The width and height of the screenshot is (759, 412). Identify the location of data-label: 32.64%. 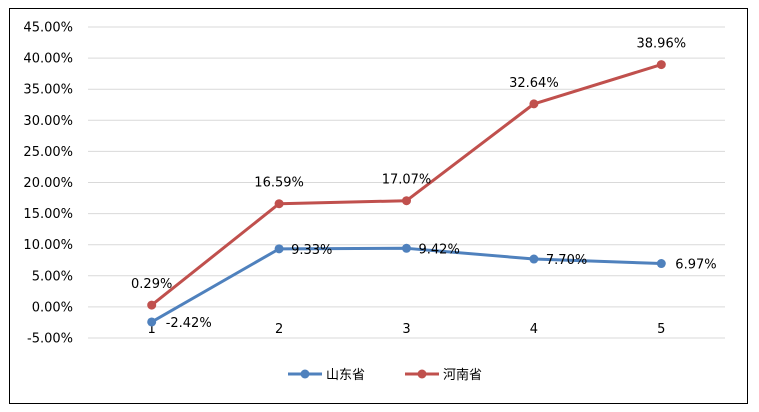
(534, 83).